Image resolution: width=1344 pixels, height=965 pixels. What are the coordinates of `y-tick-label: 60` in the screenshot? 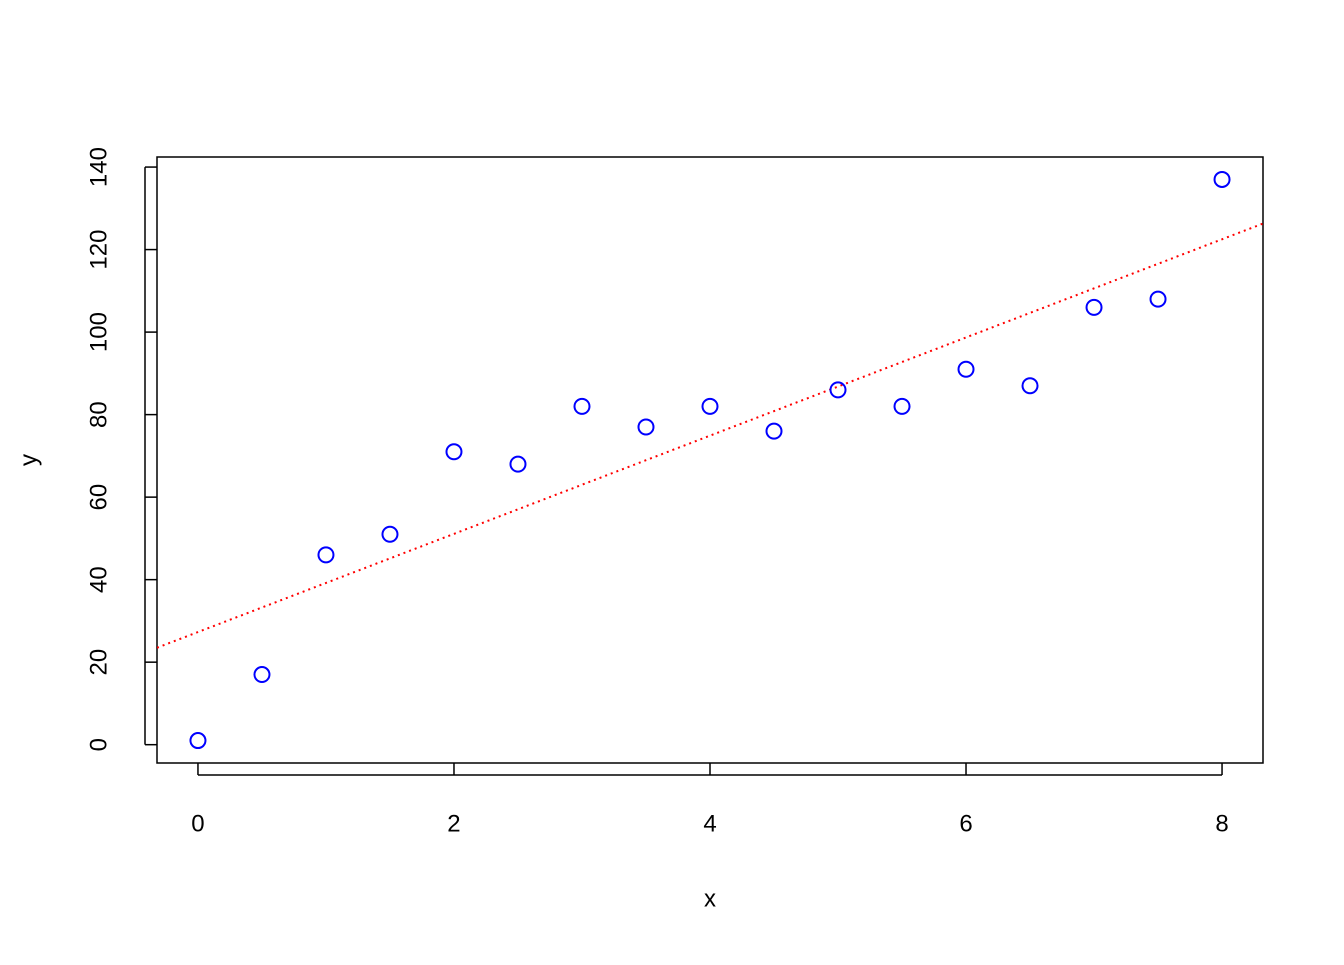 It's located at (98, 497).